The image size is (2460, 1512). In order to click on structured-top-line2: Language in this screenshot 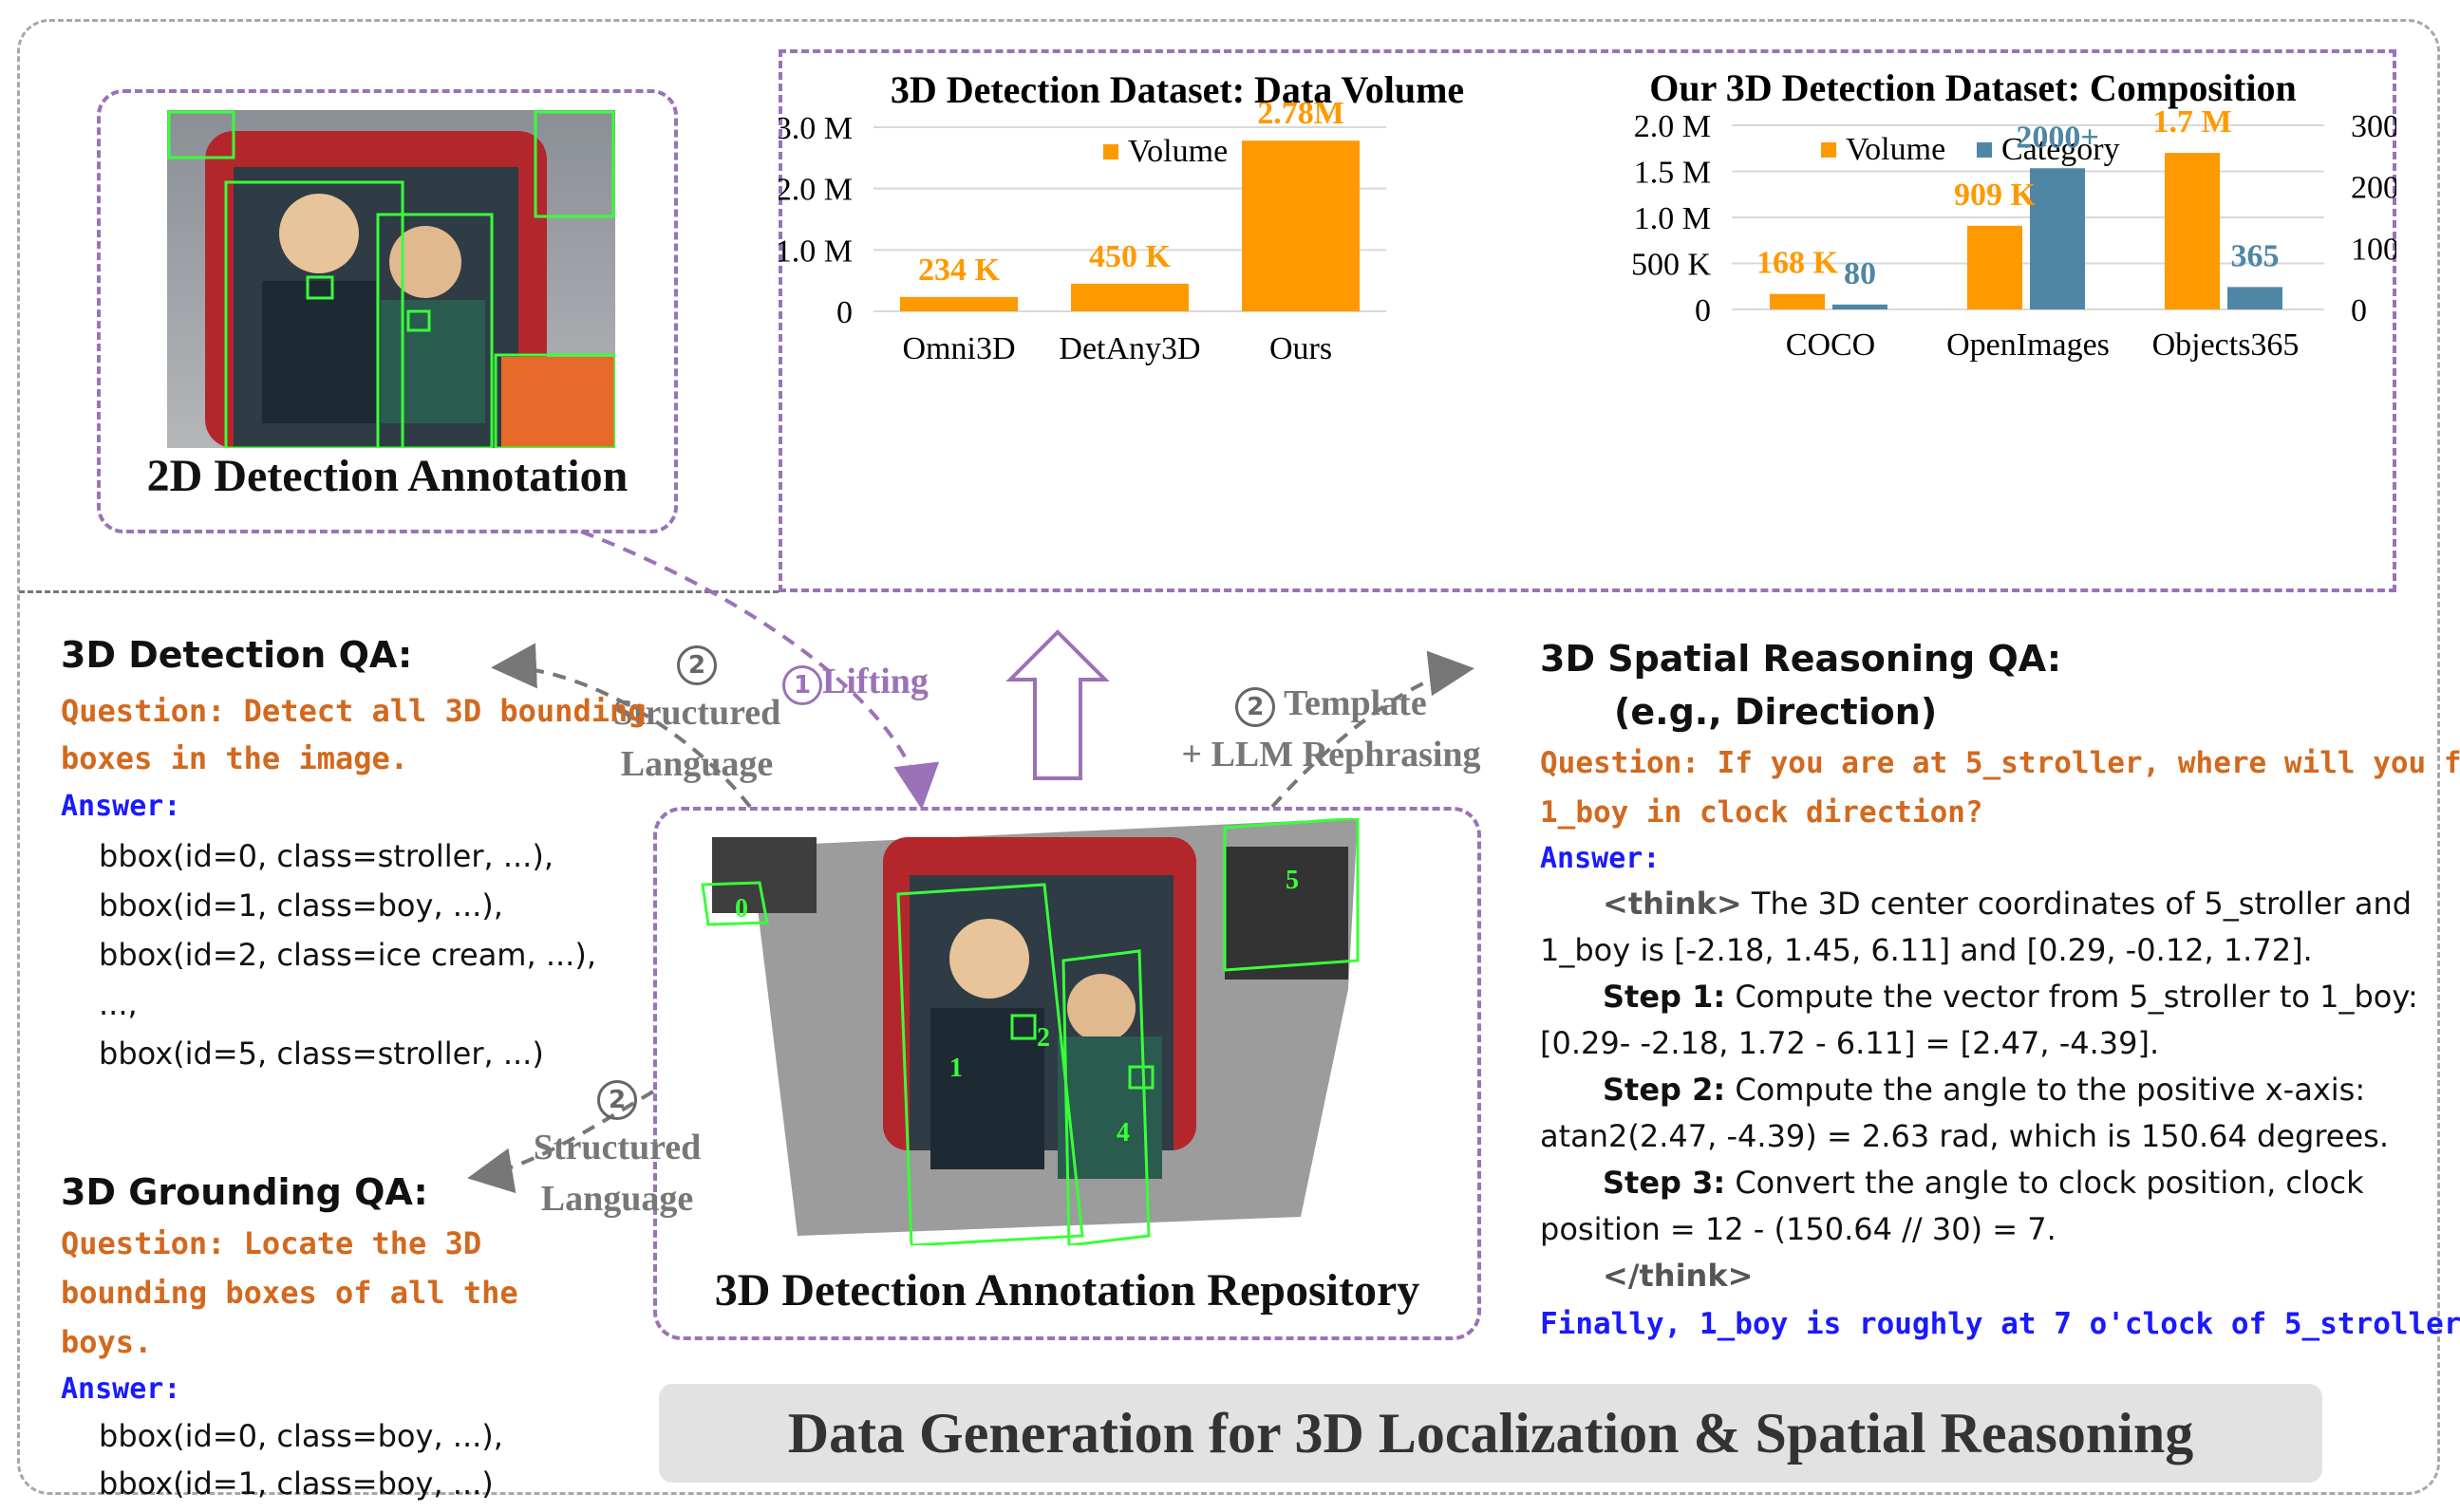, I will do `click(697, 764)`.